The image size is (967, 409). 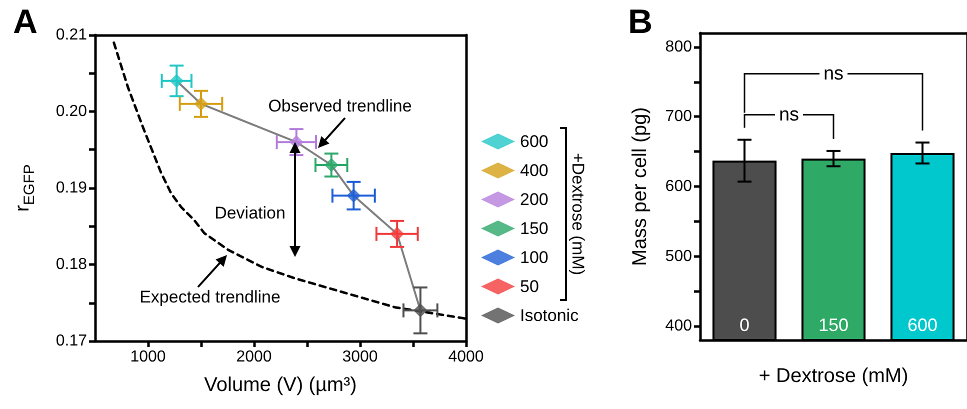 I want to click on y-tick-label: 0.18, so click(x=72, y=264).